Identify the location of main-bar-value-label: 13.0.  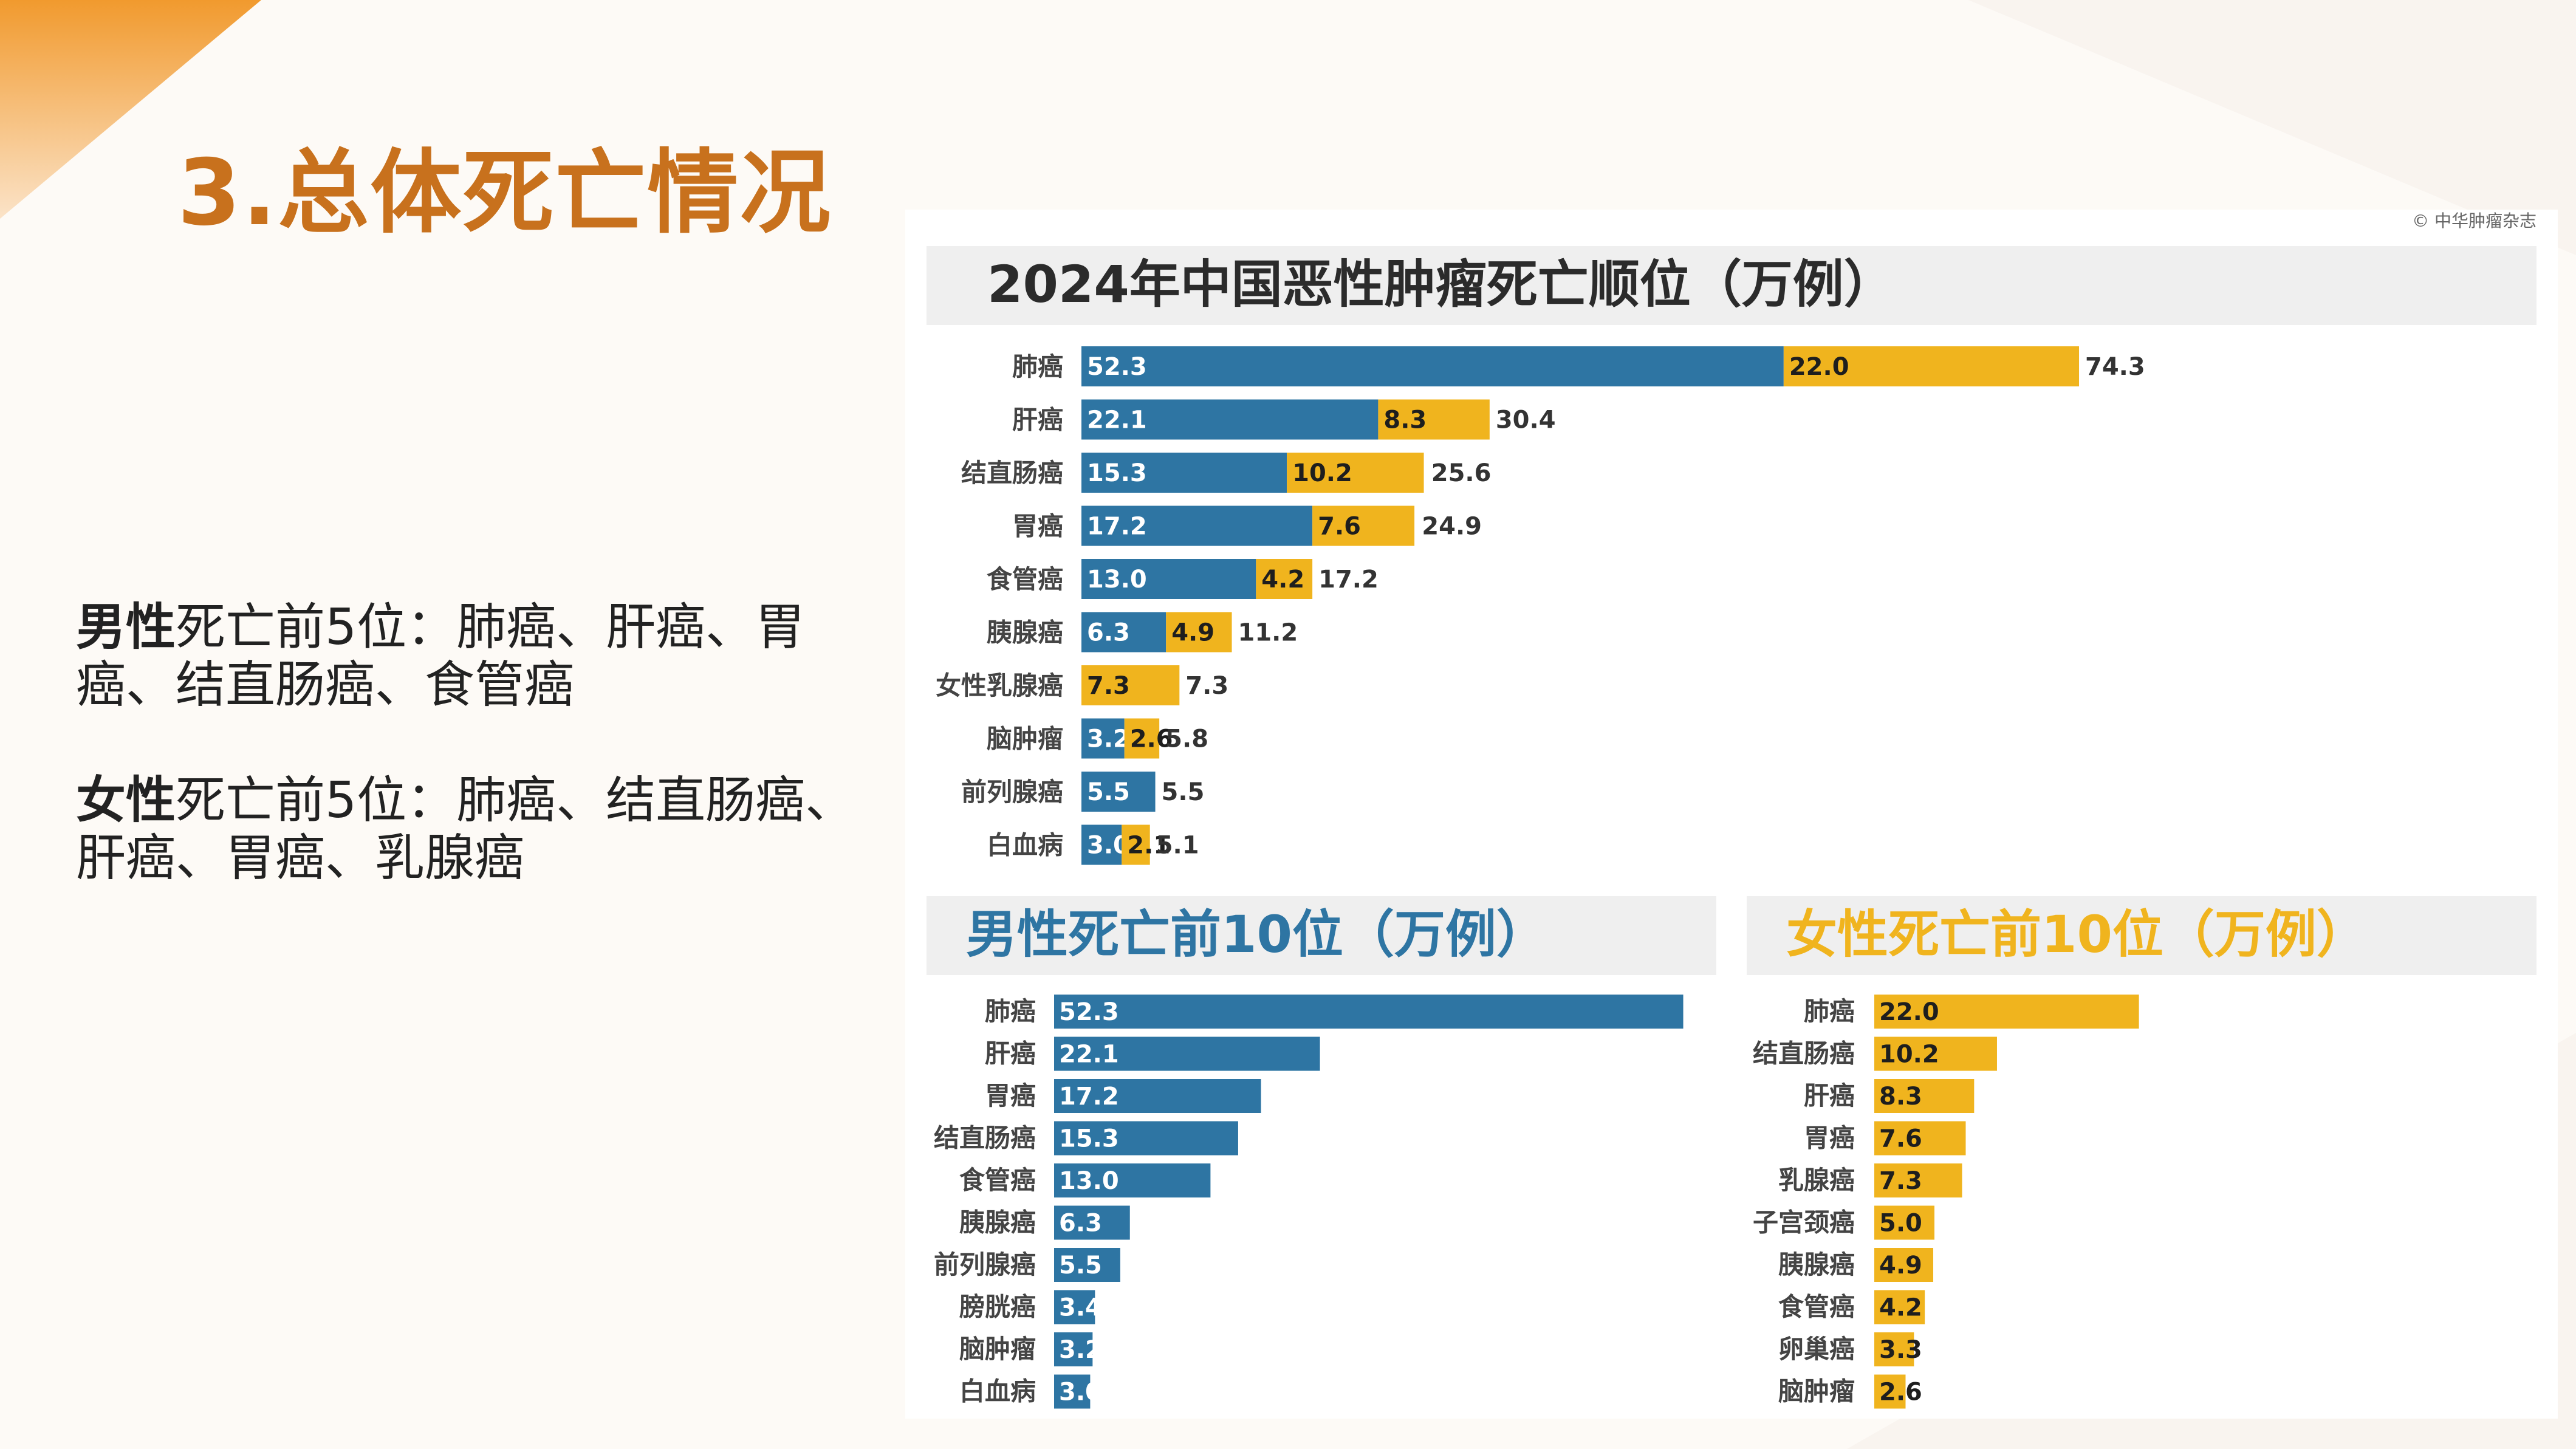
(1117, 580).